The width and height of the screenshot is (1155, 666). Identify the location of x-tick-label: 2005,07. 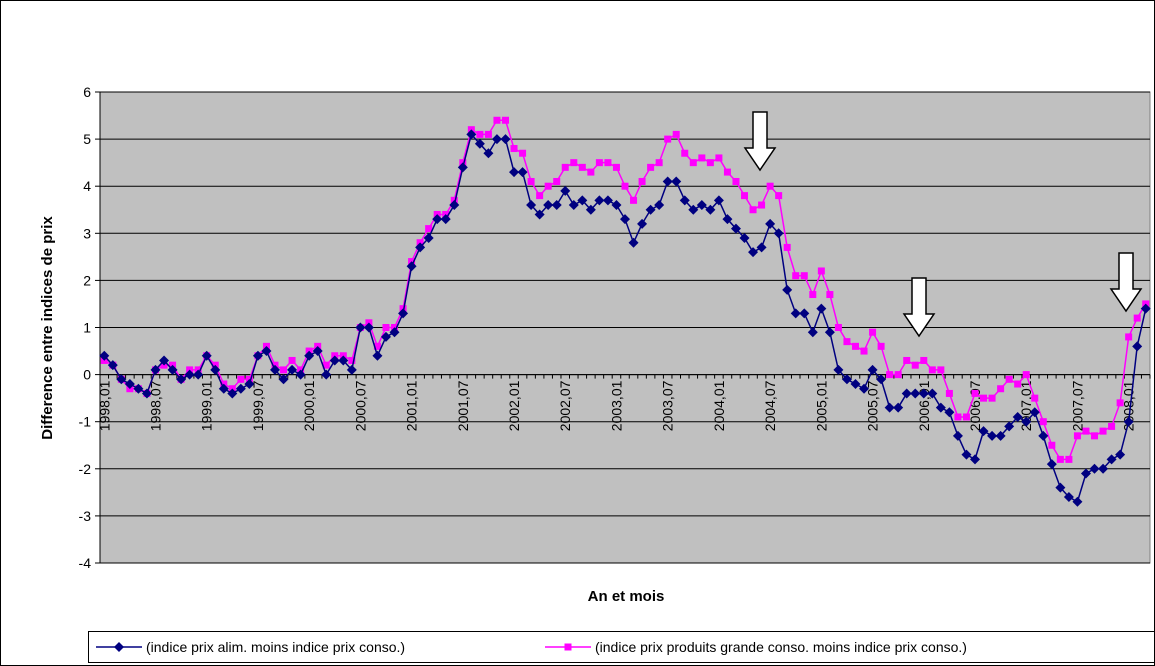
(873, 405).